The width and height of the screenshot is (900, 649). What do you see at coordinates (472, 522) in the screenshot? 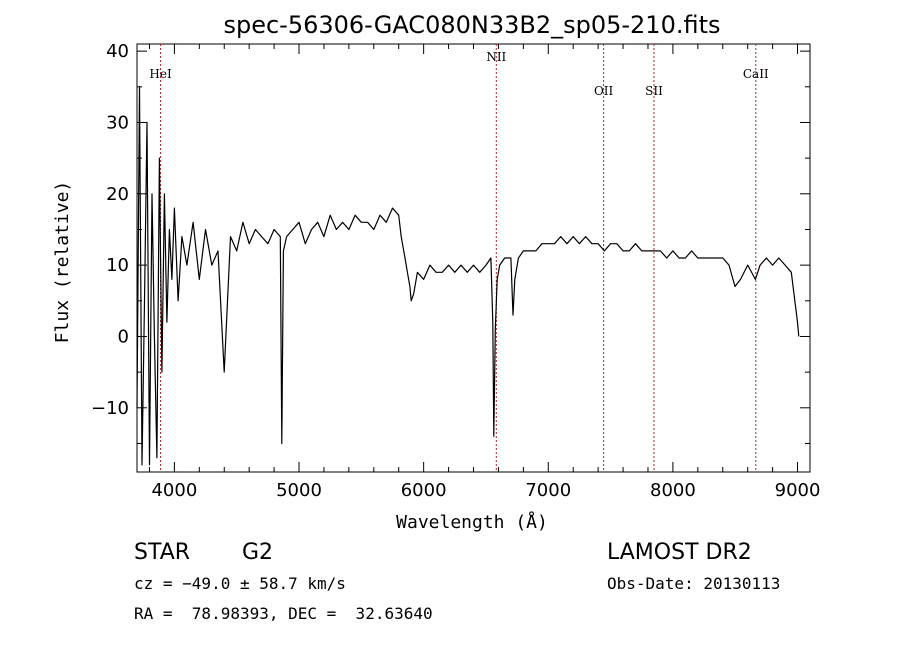
I see `x-axis-label: Wavelength (Å)` at bounding box center [472, 522].